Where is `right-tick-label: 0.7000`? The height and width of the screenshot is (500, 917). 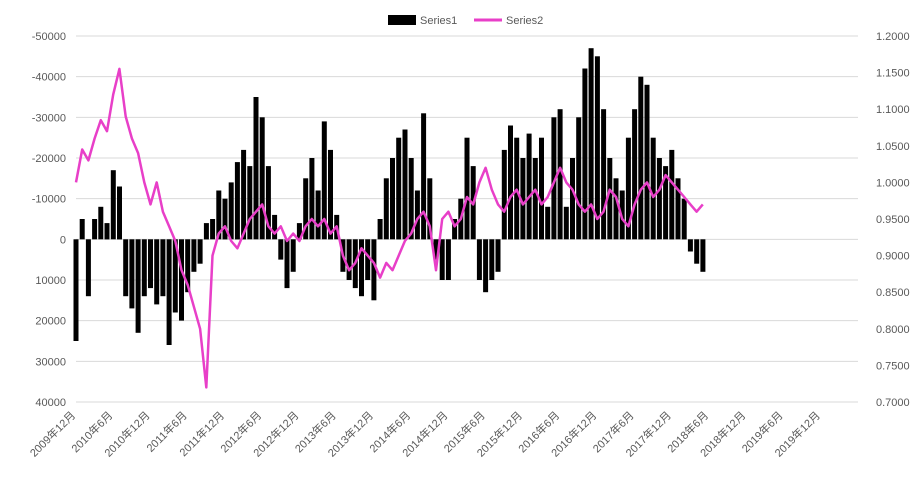 right-tick-label: 0.7000 is located at coordinates (893, 403).